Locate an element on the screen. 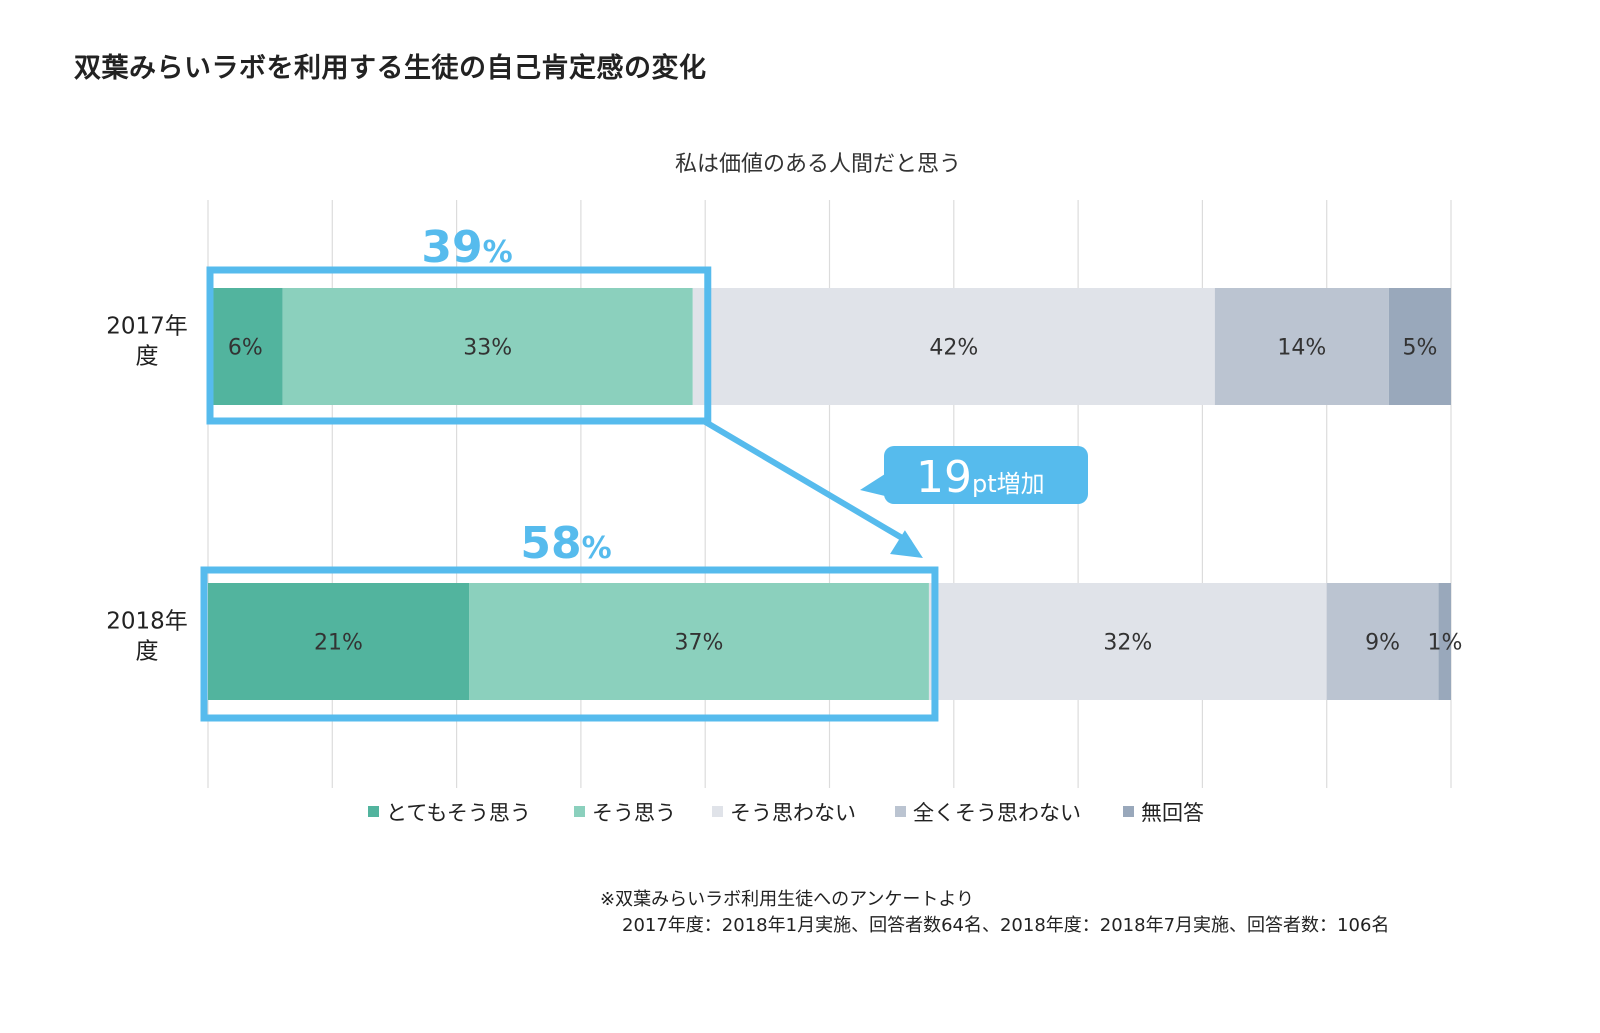  legend-label: そう思わない is located at coordinates (793, 813).